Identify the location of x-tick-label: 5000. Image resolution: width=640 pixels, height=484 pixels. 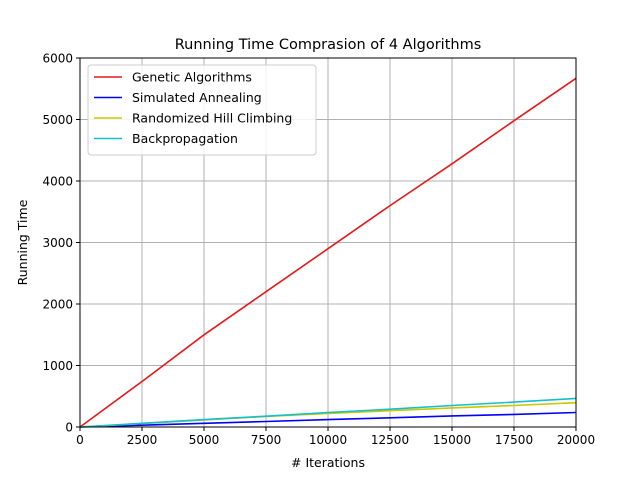
(204, 440).